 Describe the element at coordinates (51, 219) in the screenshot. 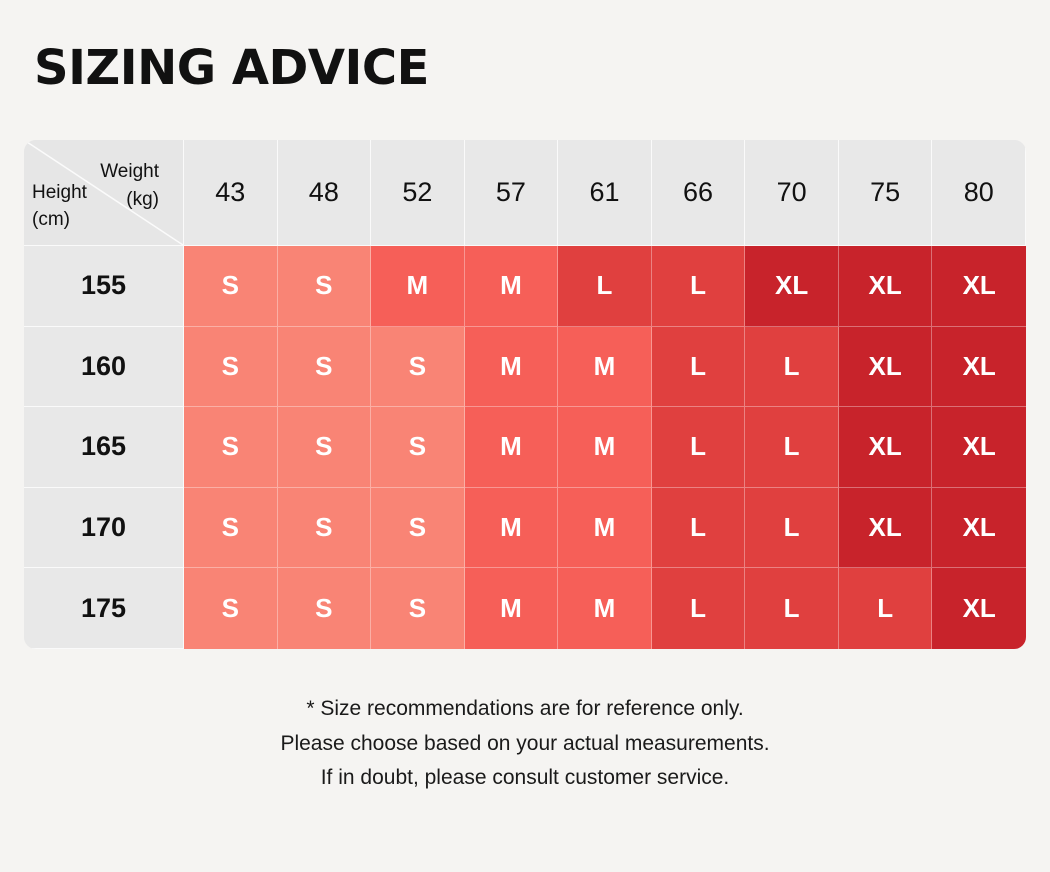

I see `height-unit: (cm)` at that location.